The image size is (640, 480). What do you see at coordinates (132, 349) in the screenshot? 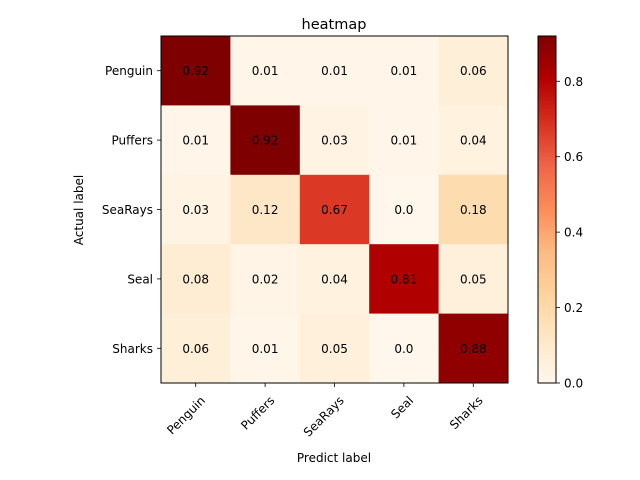
I see `y-tick-label-4: Sharks` at bounding box center [132, 349].